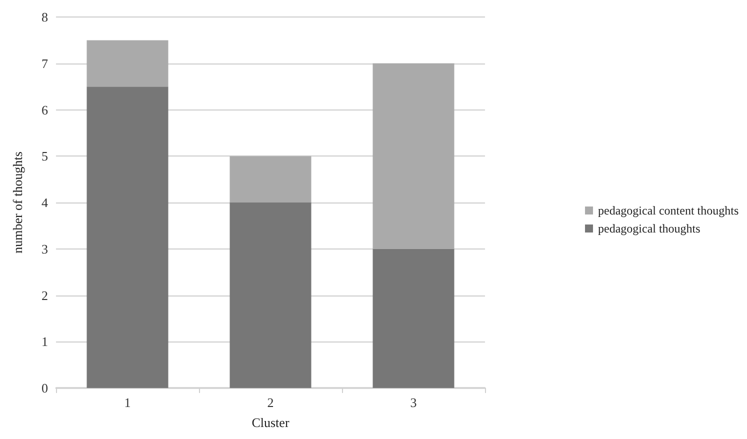 This screenshot has width=747, height=439. I want to click on y-tick-label: 1, so click(45, 342).